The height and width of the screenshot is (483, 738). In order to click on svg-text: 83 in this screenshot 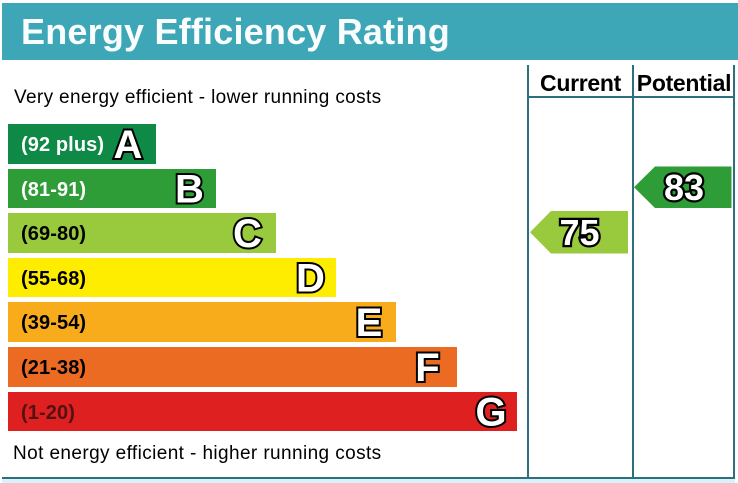, I will do `click(684, 187)`.